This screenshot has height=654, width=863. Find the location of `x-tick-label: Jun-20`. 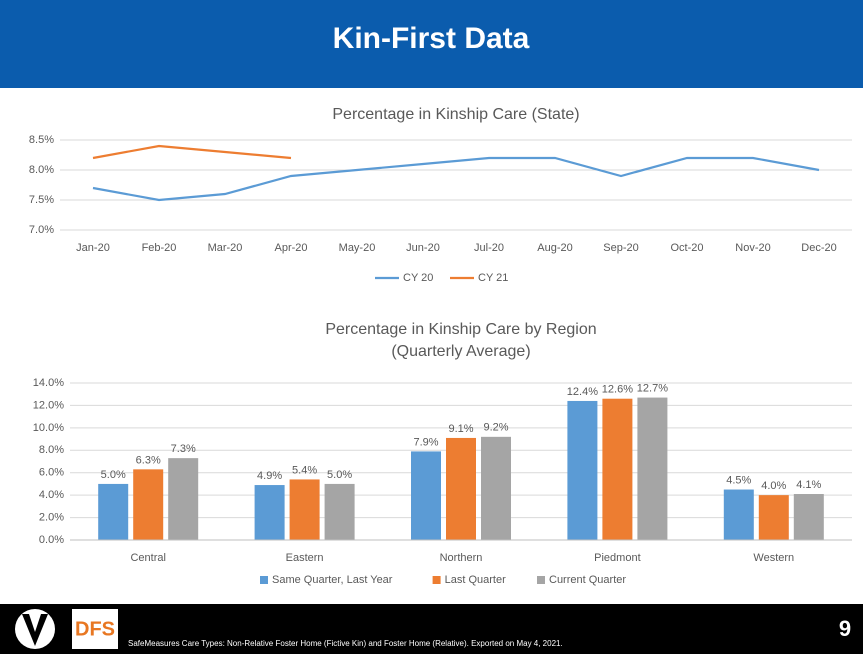

x-tick-label: Jun-20 is located at coordinates (423, 248).